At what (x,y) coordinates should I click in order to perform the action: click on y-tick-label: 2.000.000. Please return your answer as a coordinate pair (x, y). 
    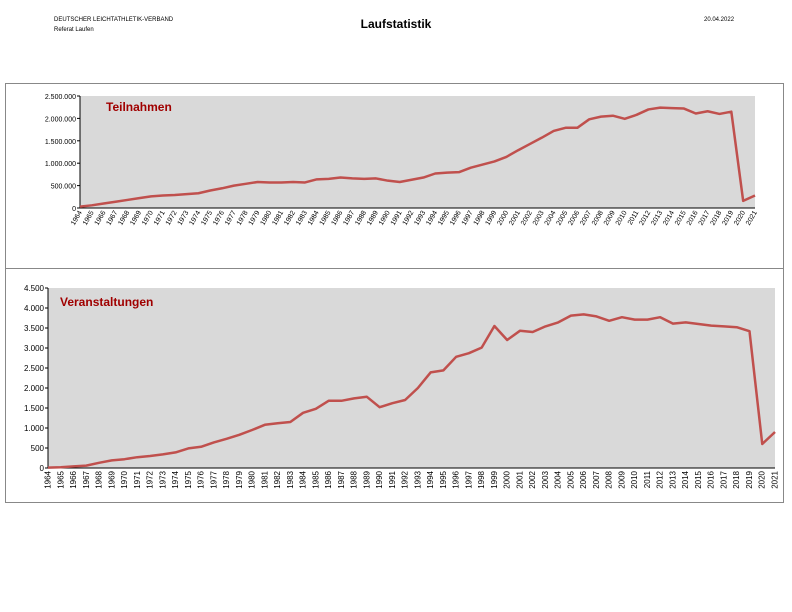
    Looking at the image, I should click on (60, 119).